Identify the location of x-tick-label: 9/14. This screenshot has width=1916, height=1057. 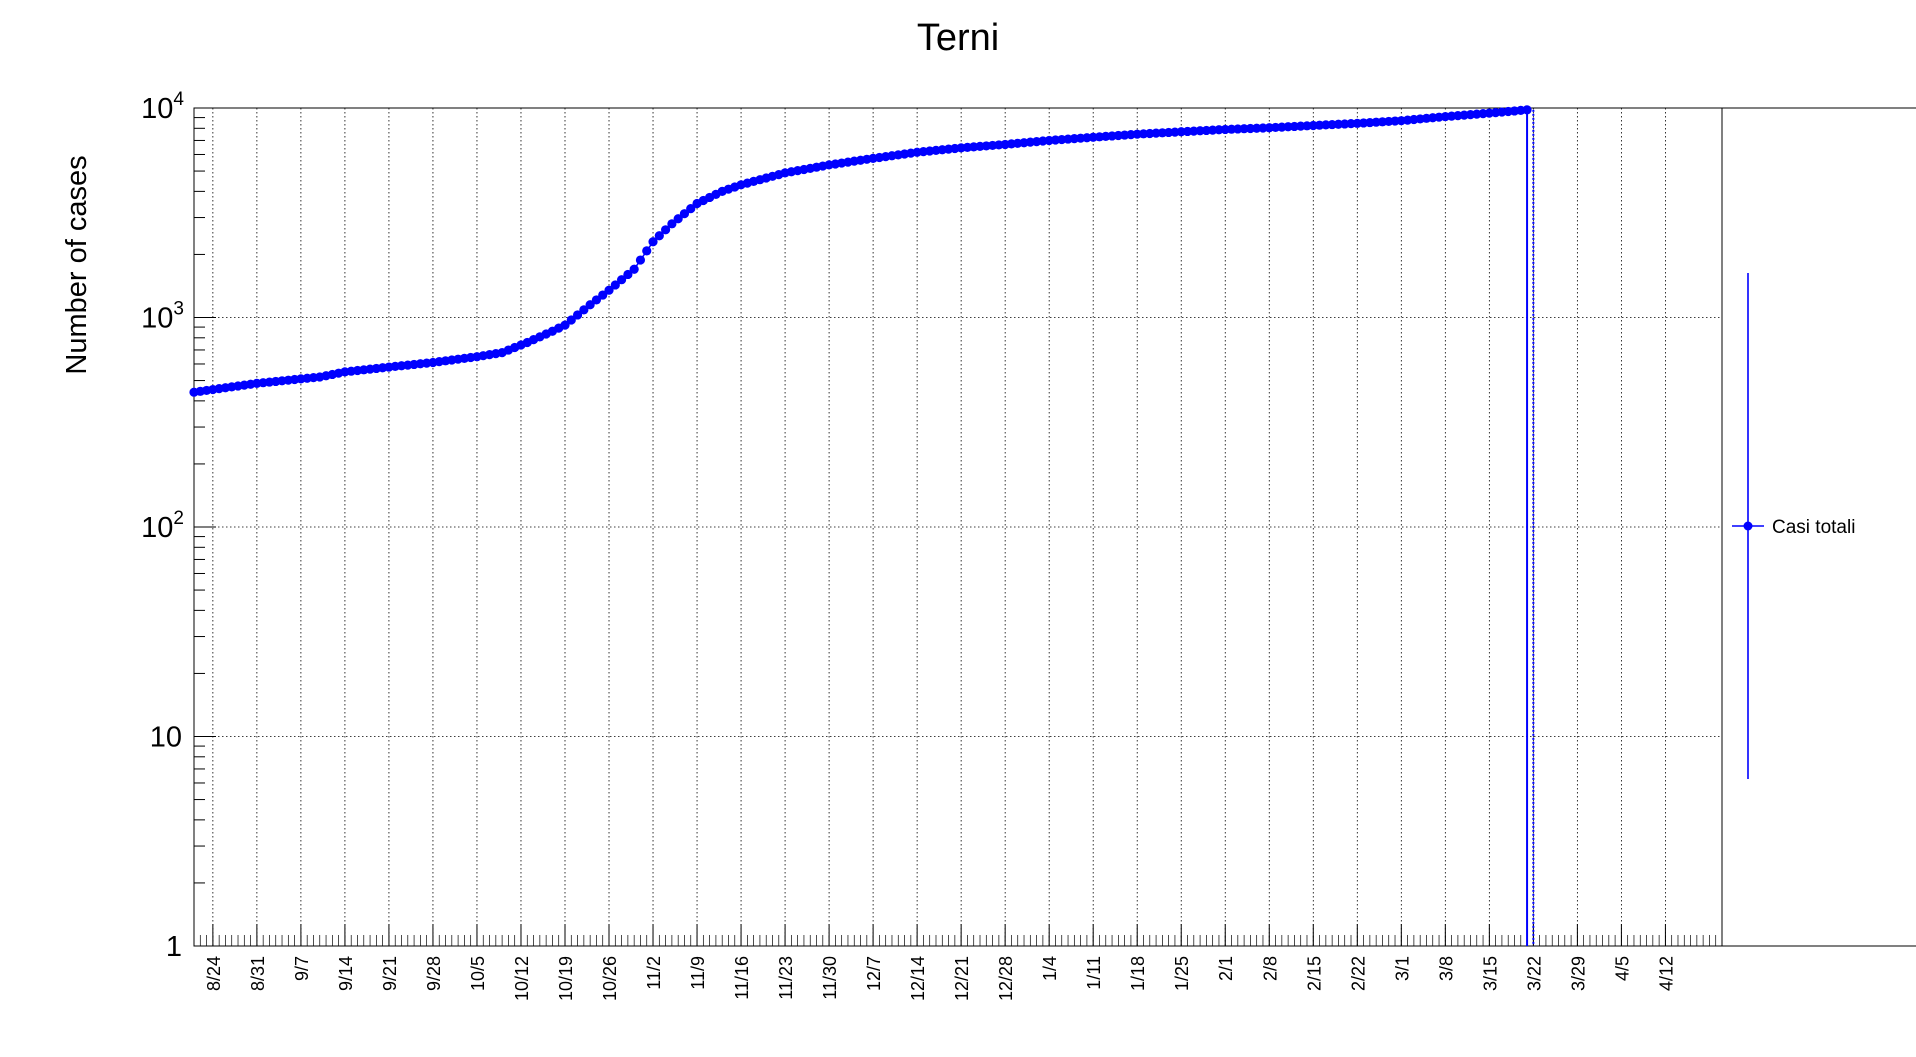
(346, 973).